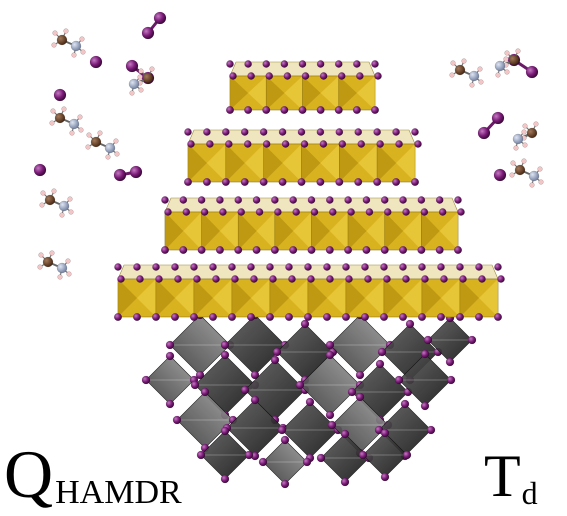 This screenshot has height=516, width=567. I want to click on methylammonium-molecule-icon, so click(54, 265).